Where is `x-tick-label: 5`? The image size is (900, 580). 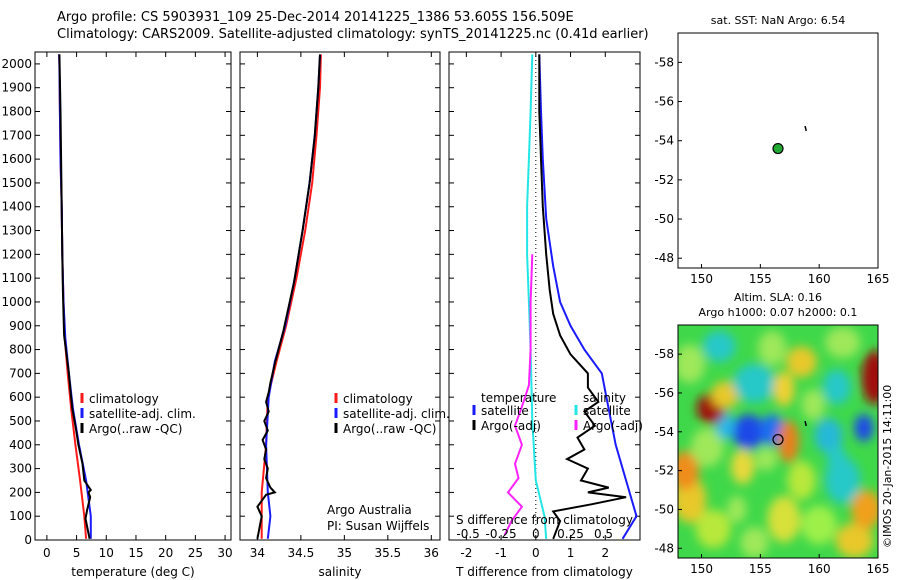 x-tick-label: 5 is located at coordinates (77, 553).